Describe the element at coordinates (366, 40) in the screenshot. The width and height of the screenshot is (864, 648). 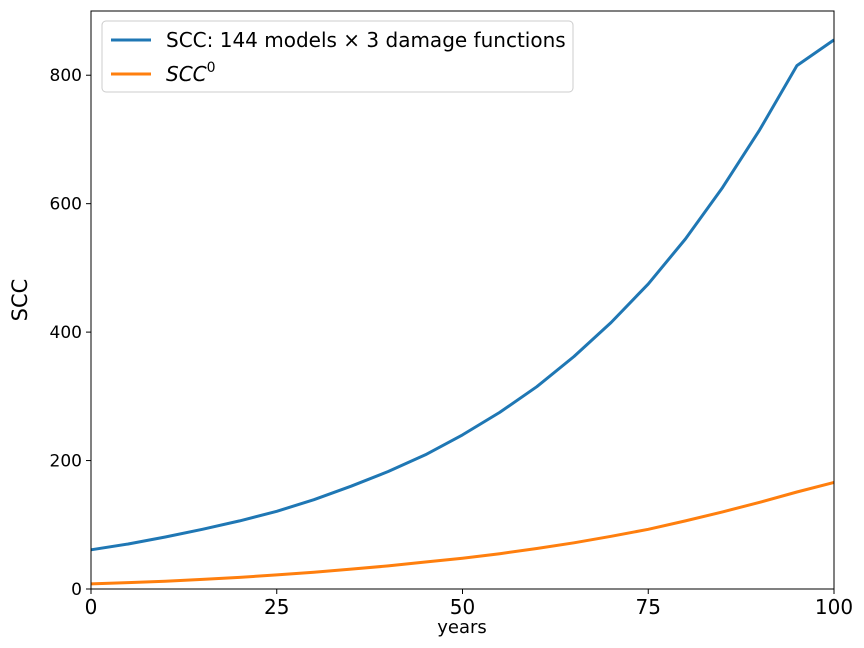
I see `legend-label-scc: SCC: 144 models × 3 damage functions` at that location.